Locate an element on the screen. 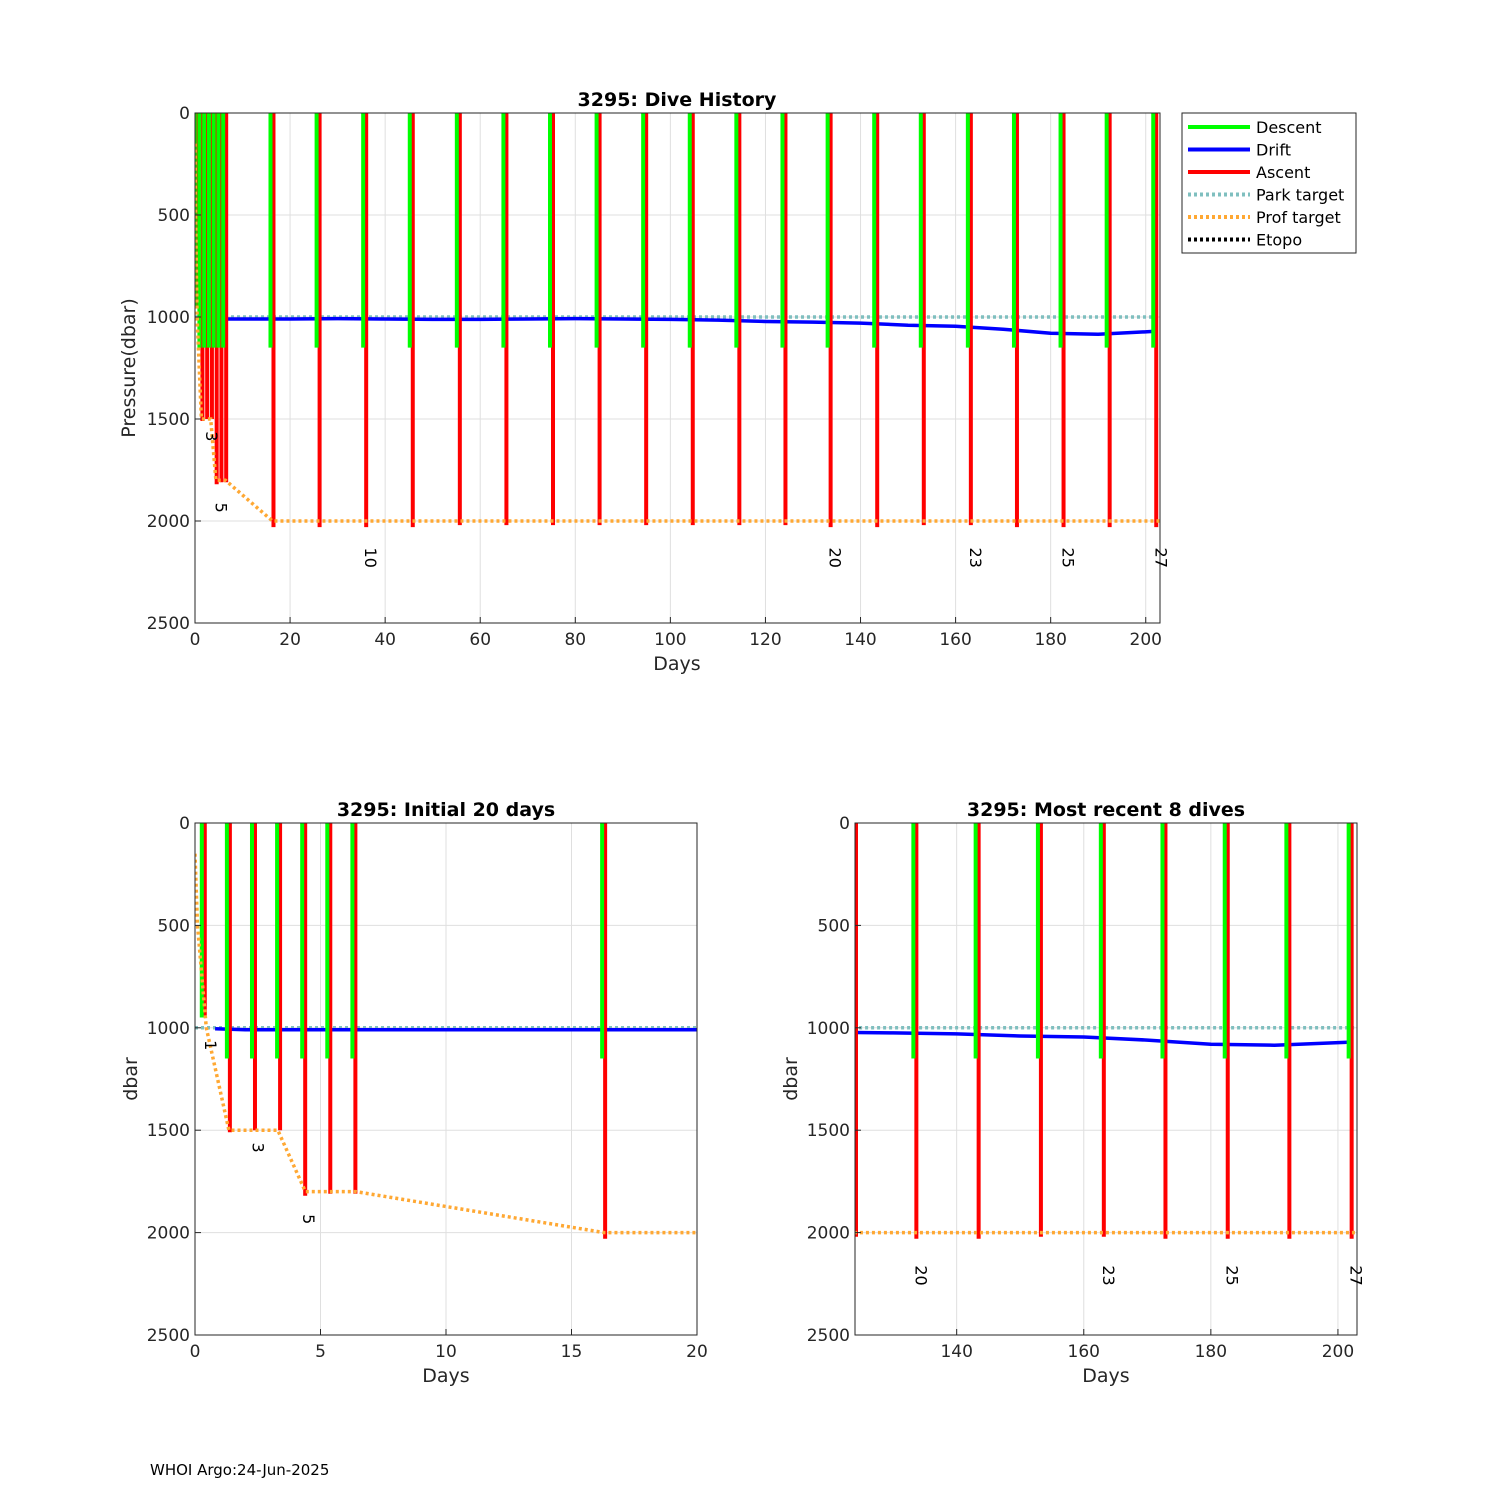 The image size is (1500, 1500). chart-title: 3295: Most recent 8 dives is located at coordinates (1106, 810).